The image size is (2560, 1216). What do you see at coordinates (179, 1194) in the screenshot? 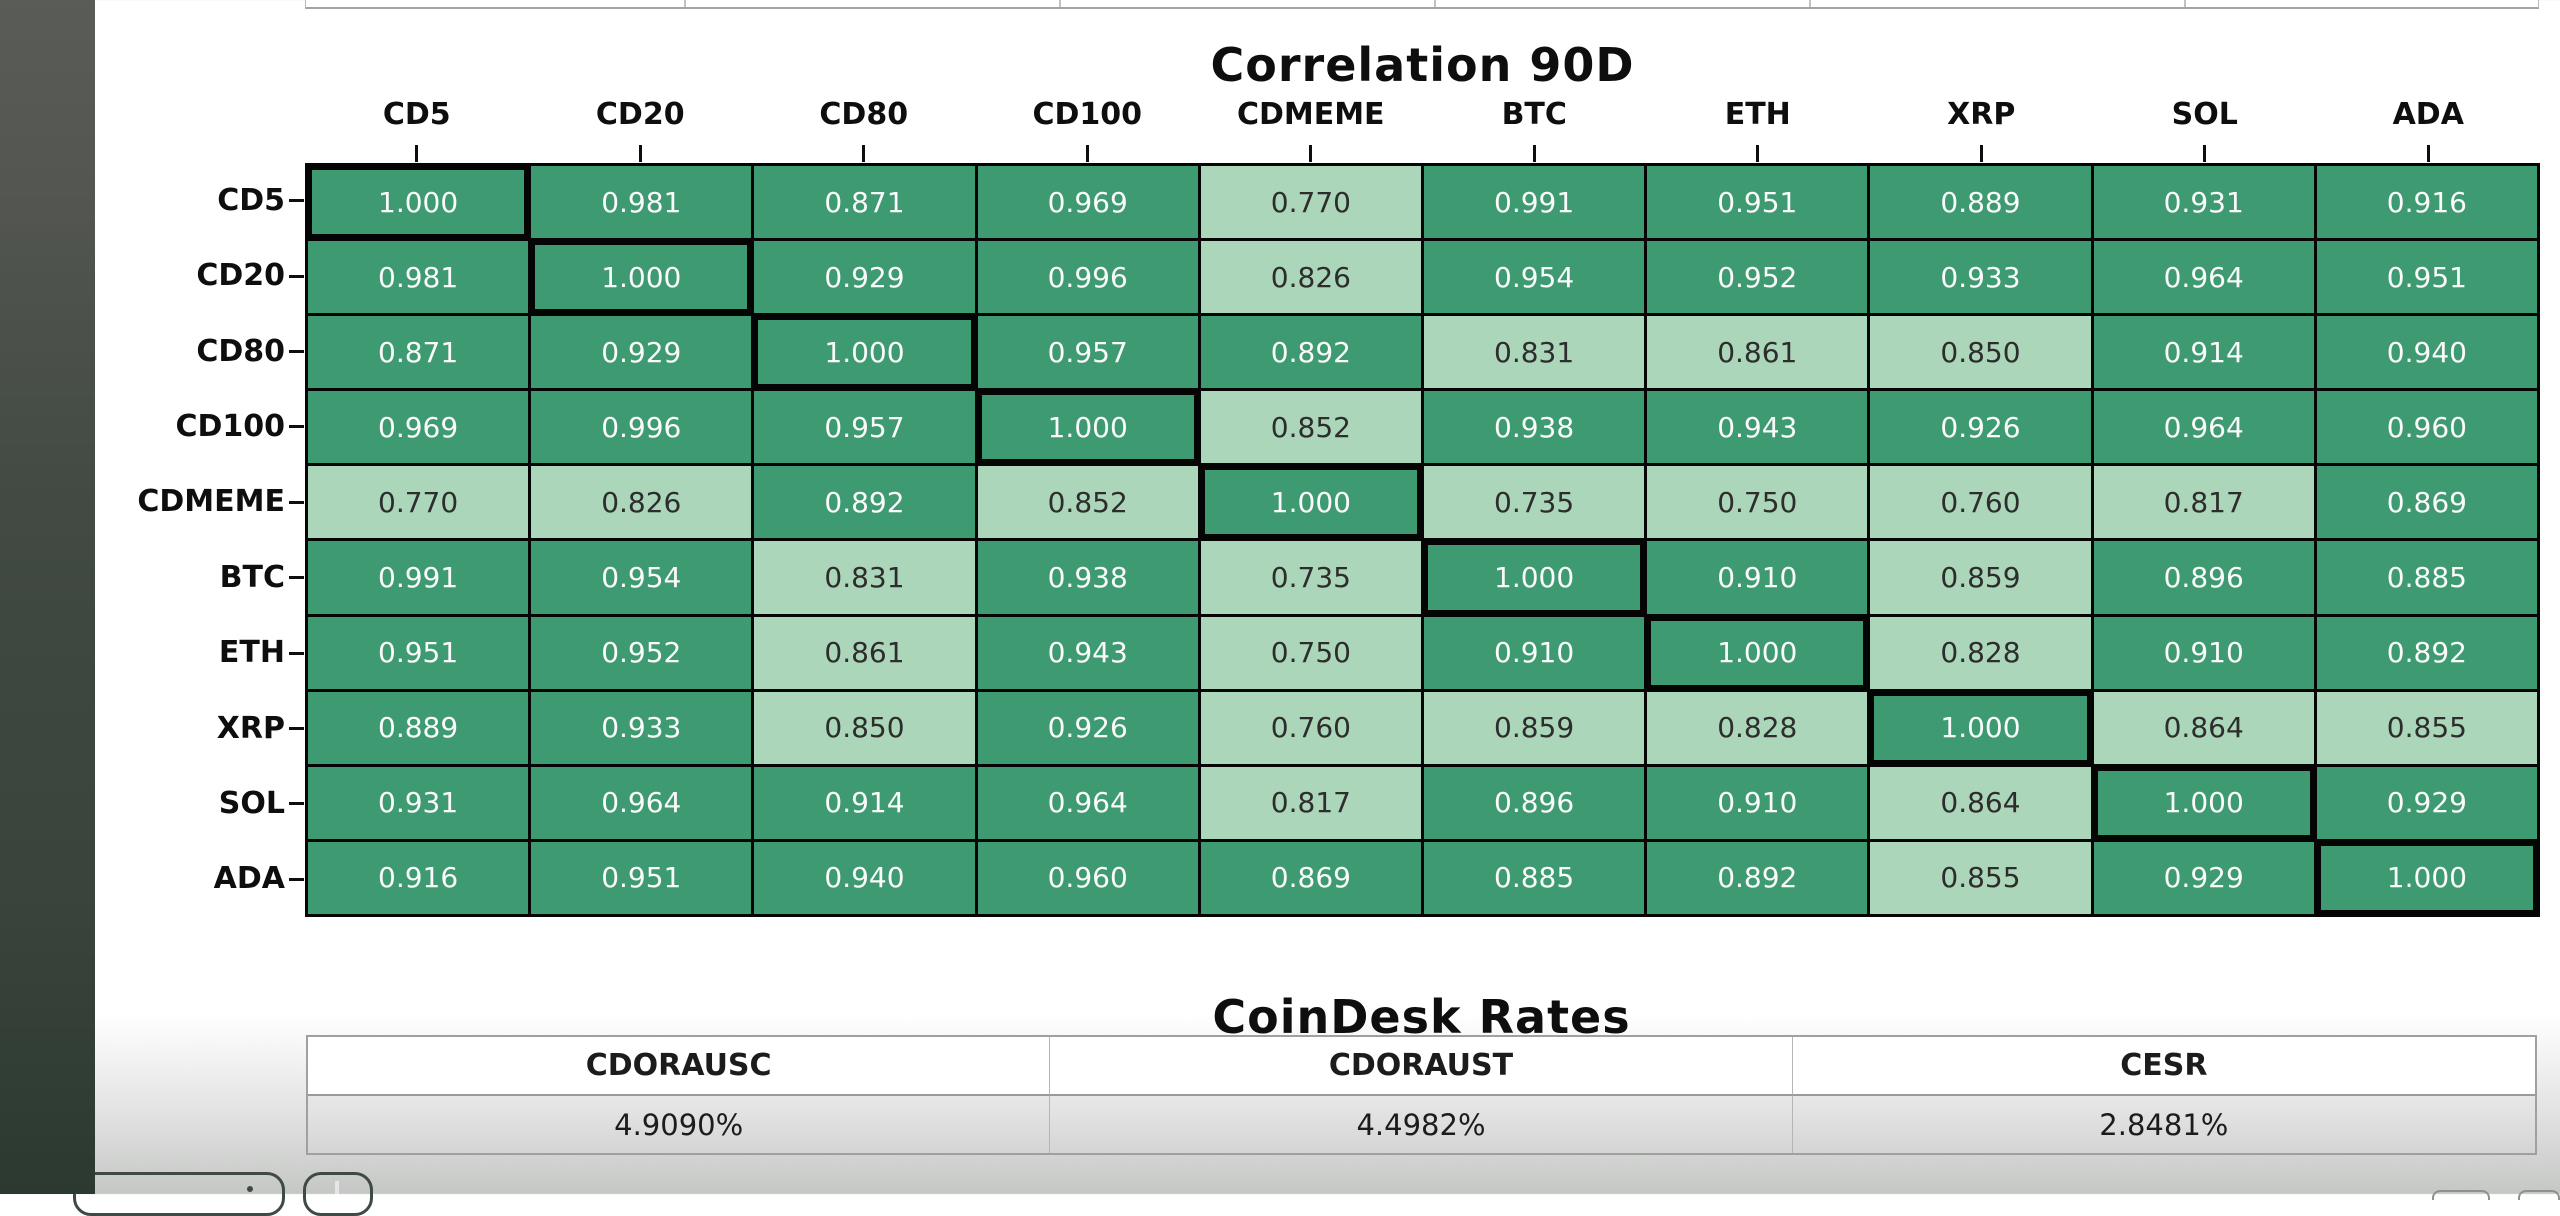
I see `toolbar-button-wide` at bounding box center [179, 1194].